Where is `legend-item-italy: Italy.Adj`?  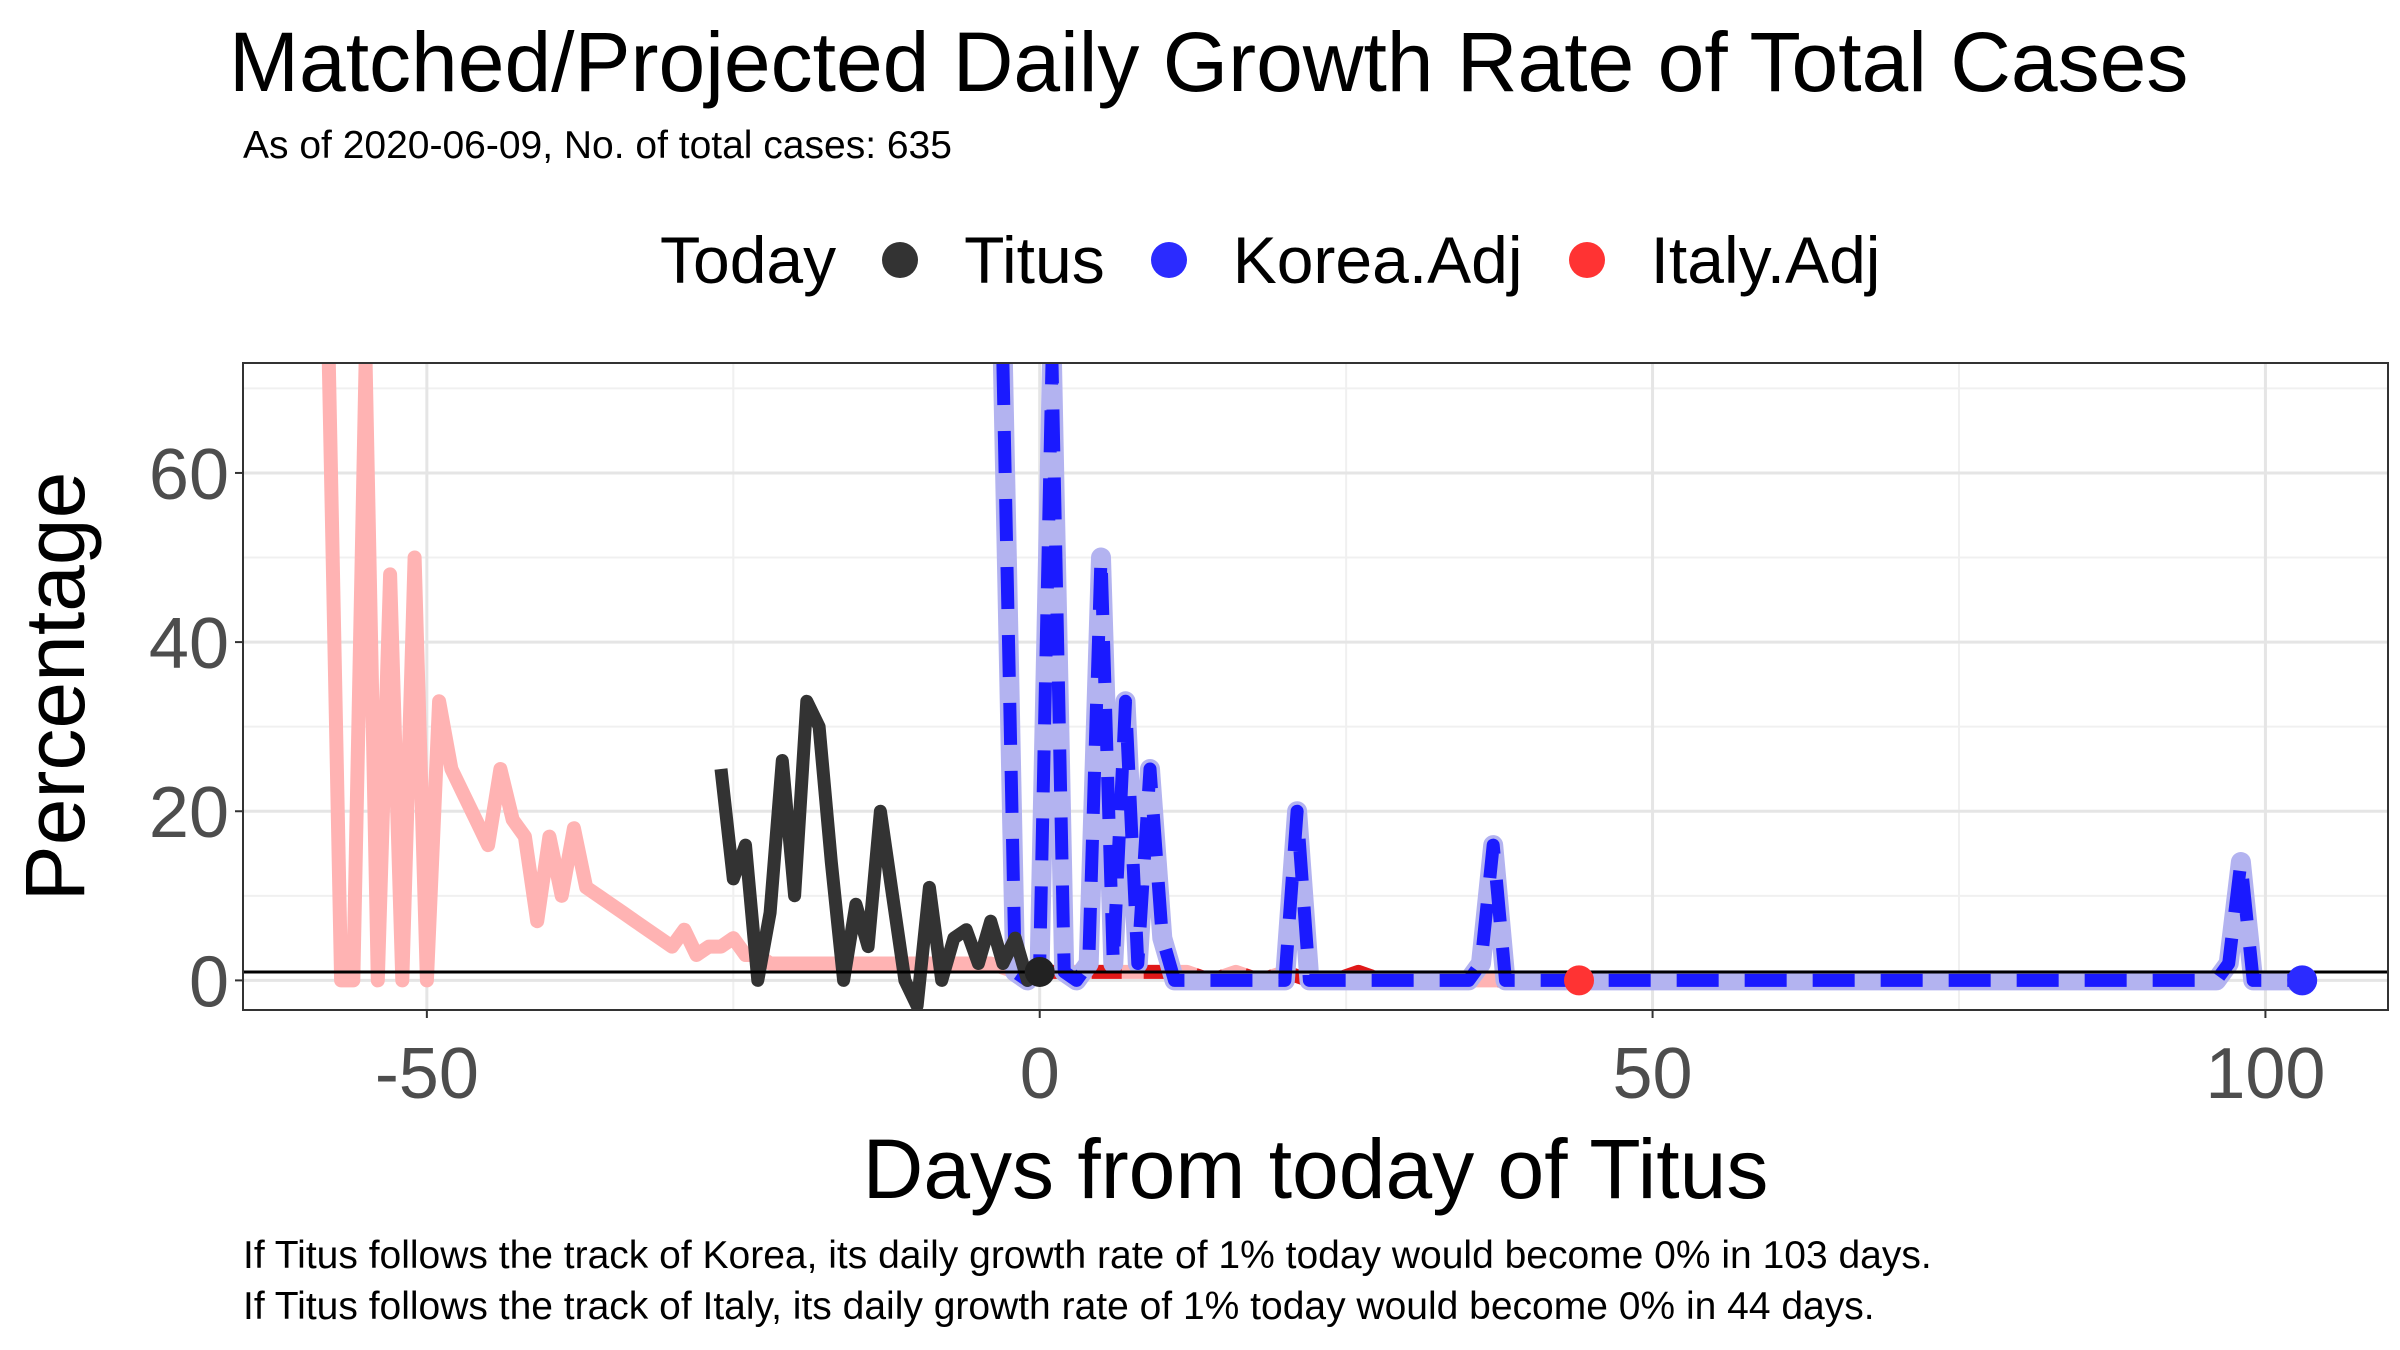
legend-item-italy: Italy.Adj is located at coordinates (1724, 260).